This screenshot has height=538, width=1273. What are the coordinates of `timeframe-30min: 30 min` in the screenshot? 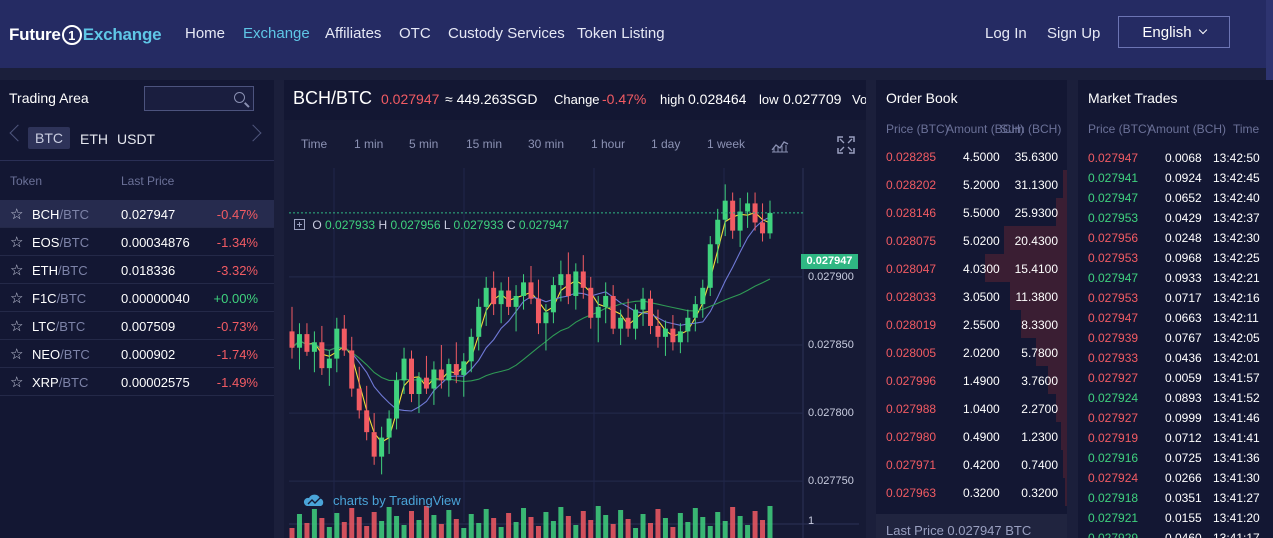 It's located at (546, 144).